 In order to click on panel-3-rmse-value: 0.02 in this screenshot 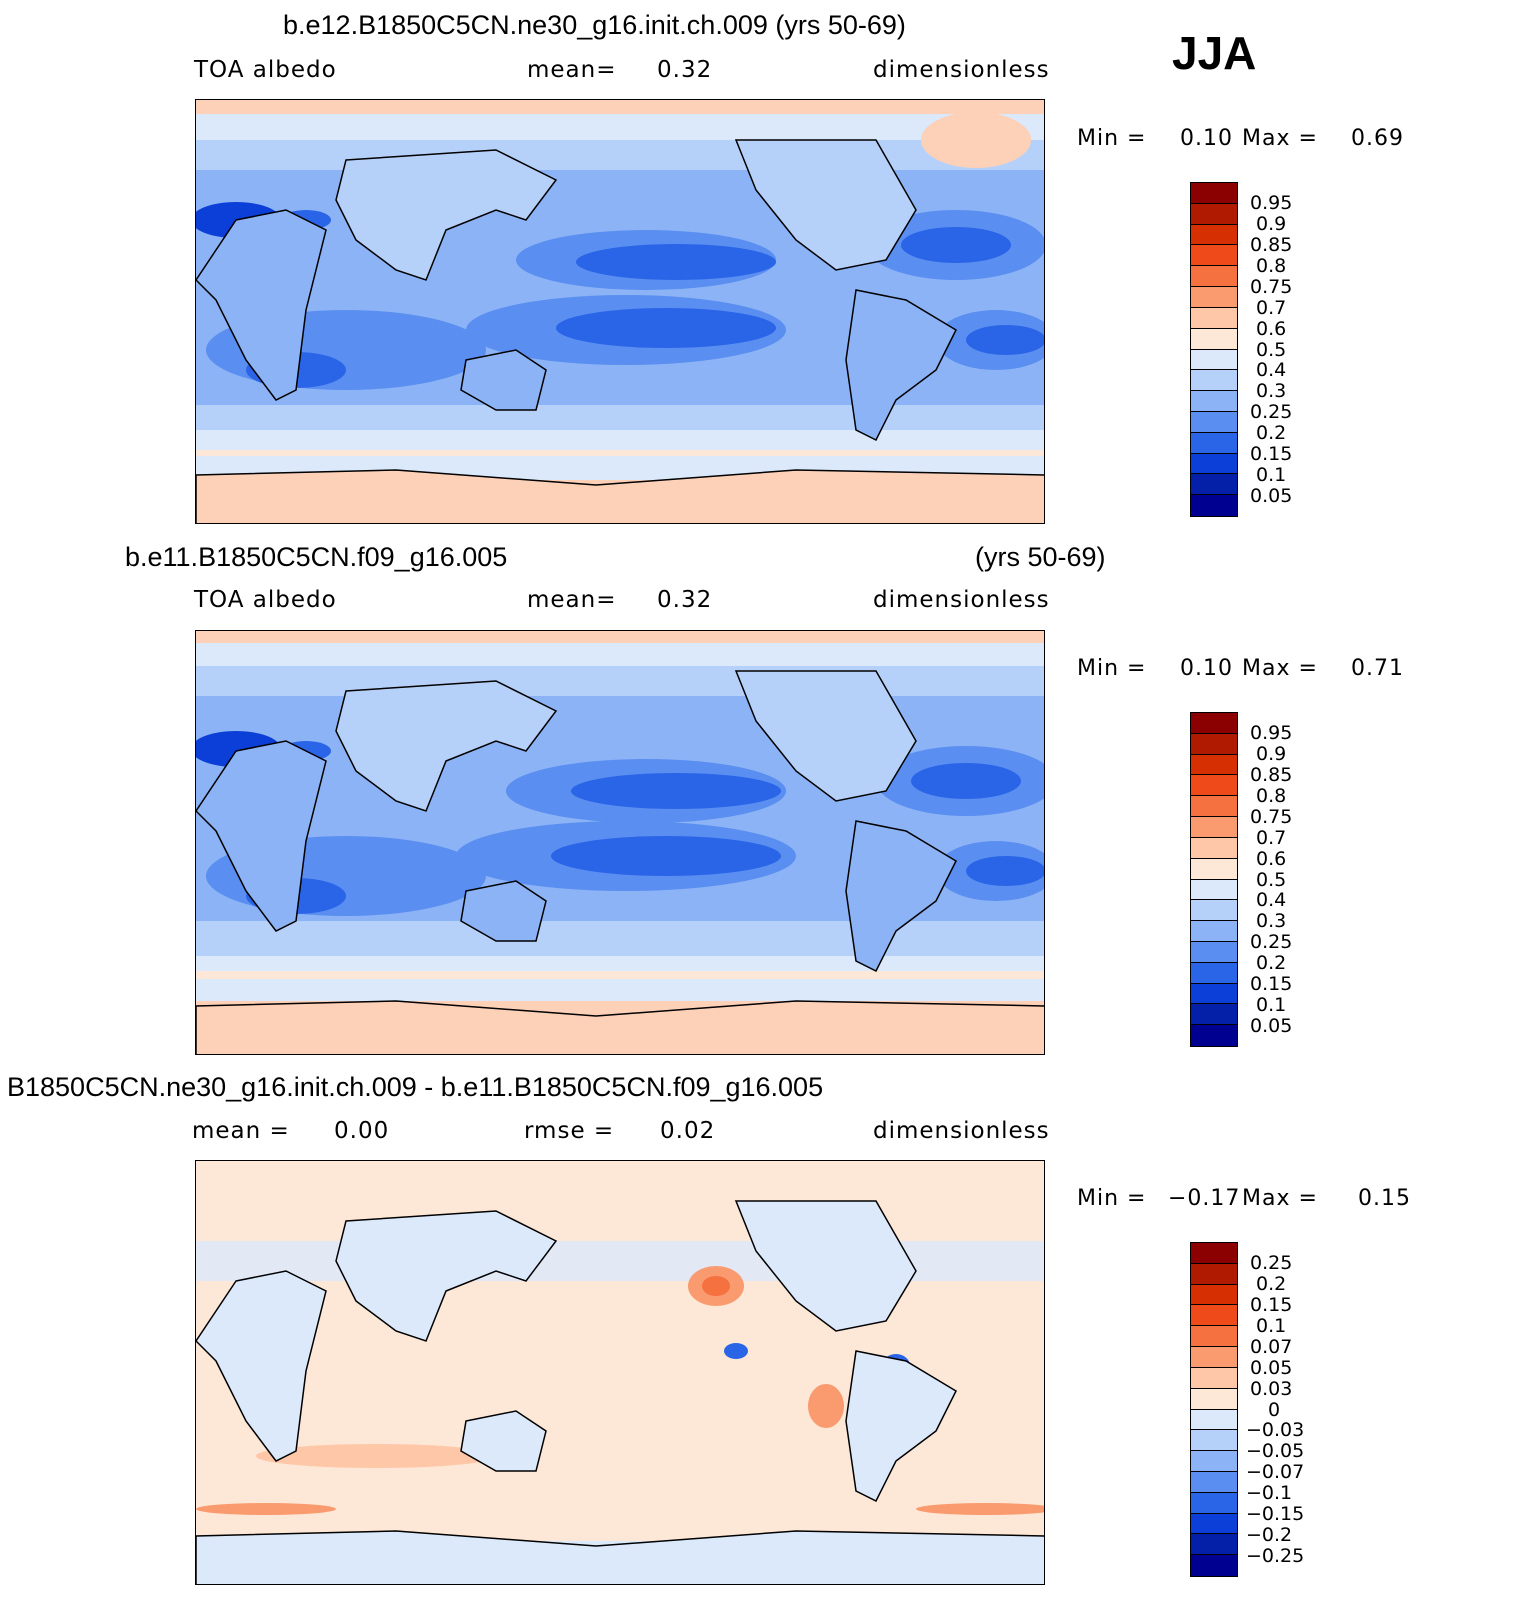, I will do `click(688, 1131)`.